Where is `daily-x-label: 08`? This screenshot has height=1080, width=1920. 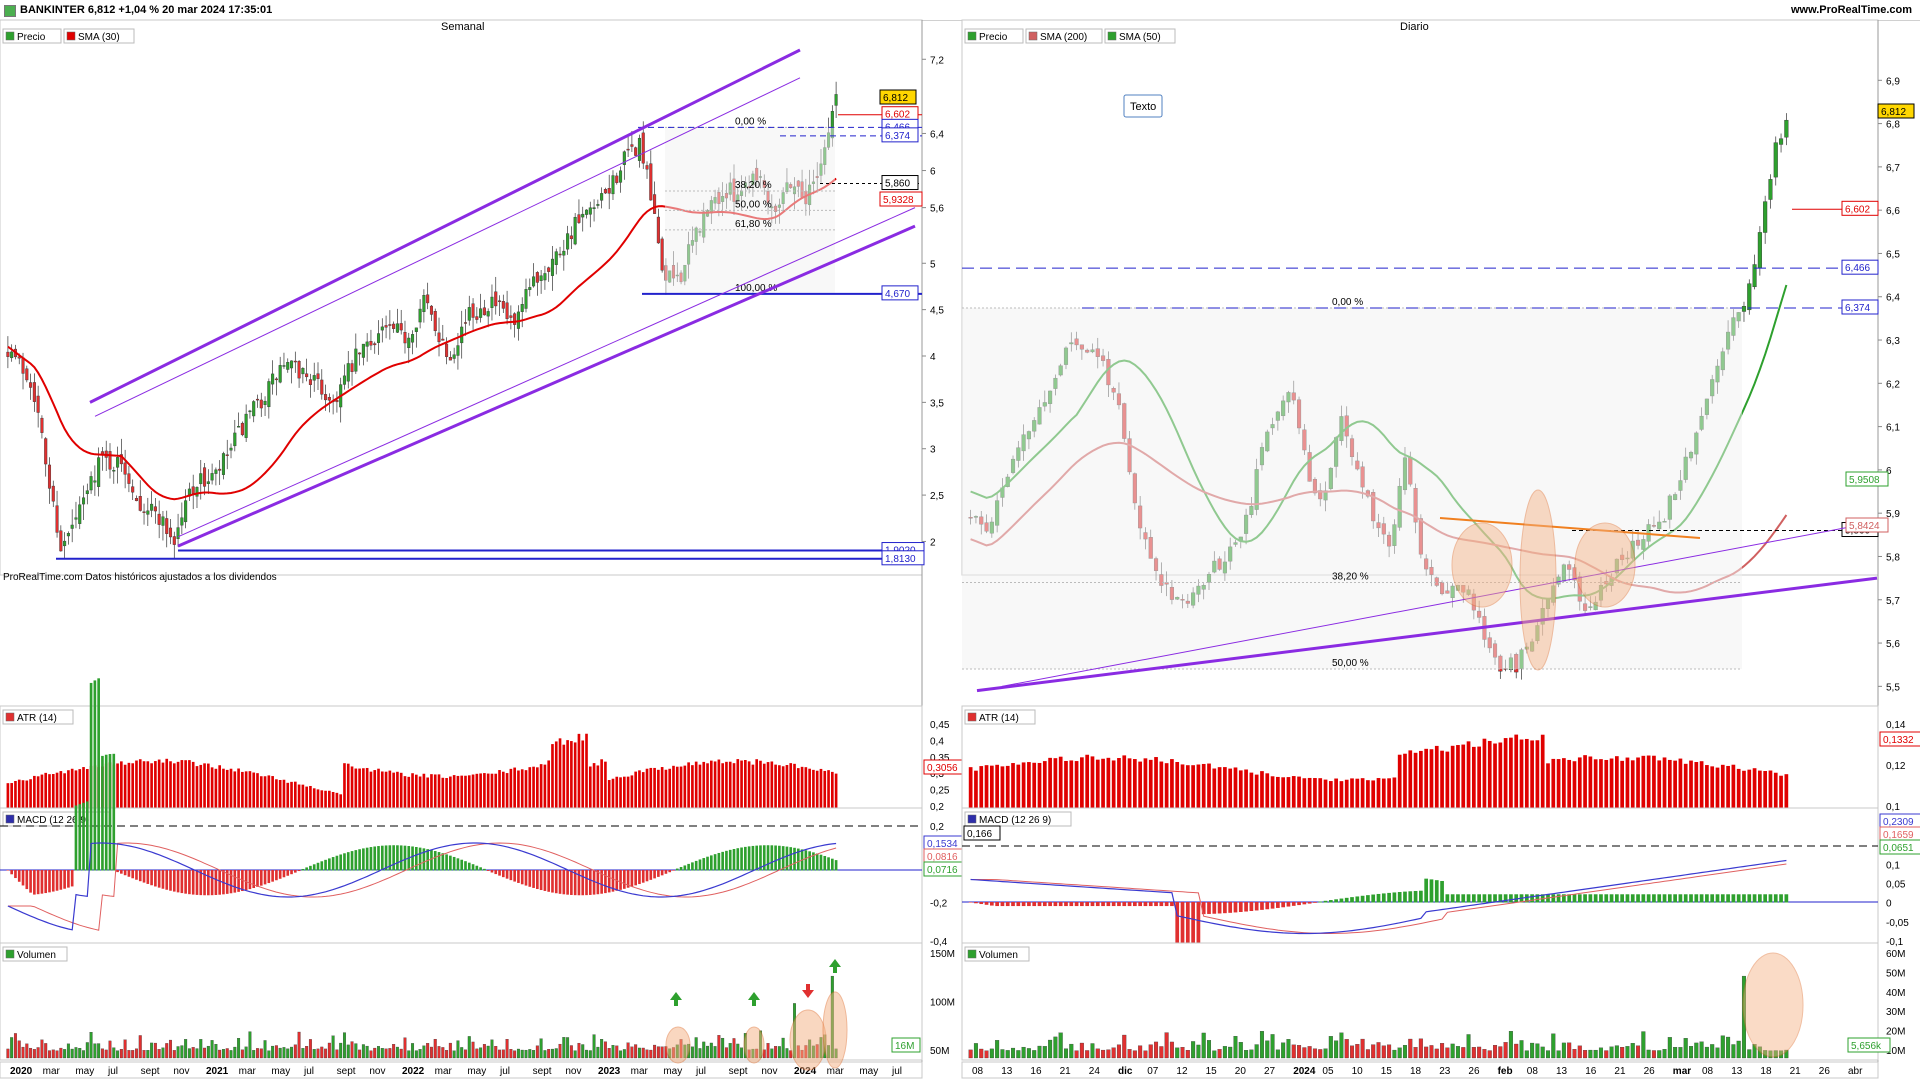
daily-x-label: 08 is located at coordinates (978, 1071).